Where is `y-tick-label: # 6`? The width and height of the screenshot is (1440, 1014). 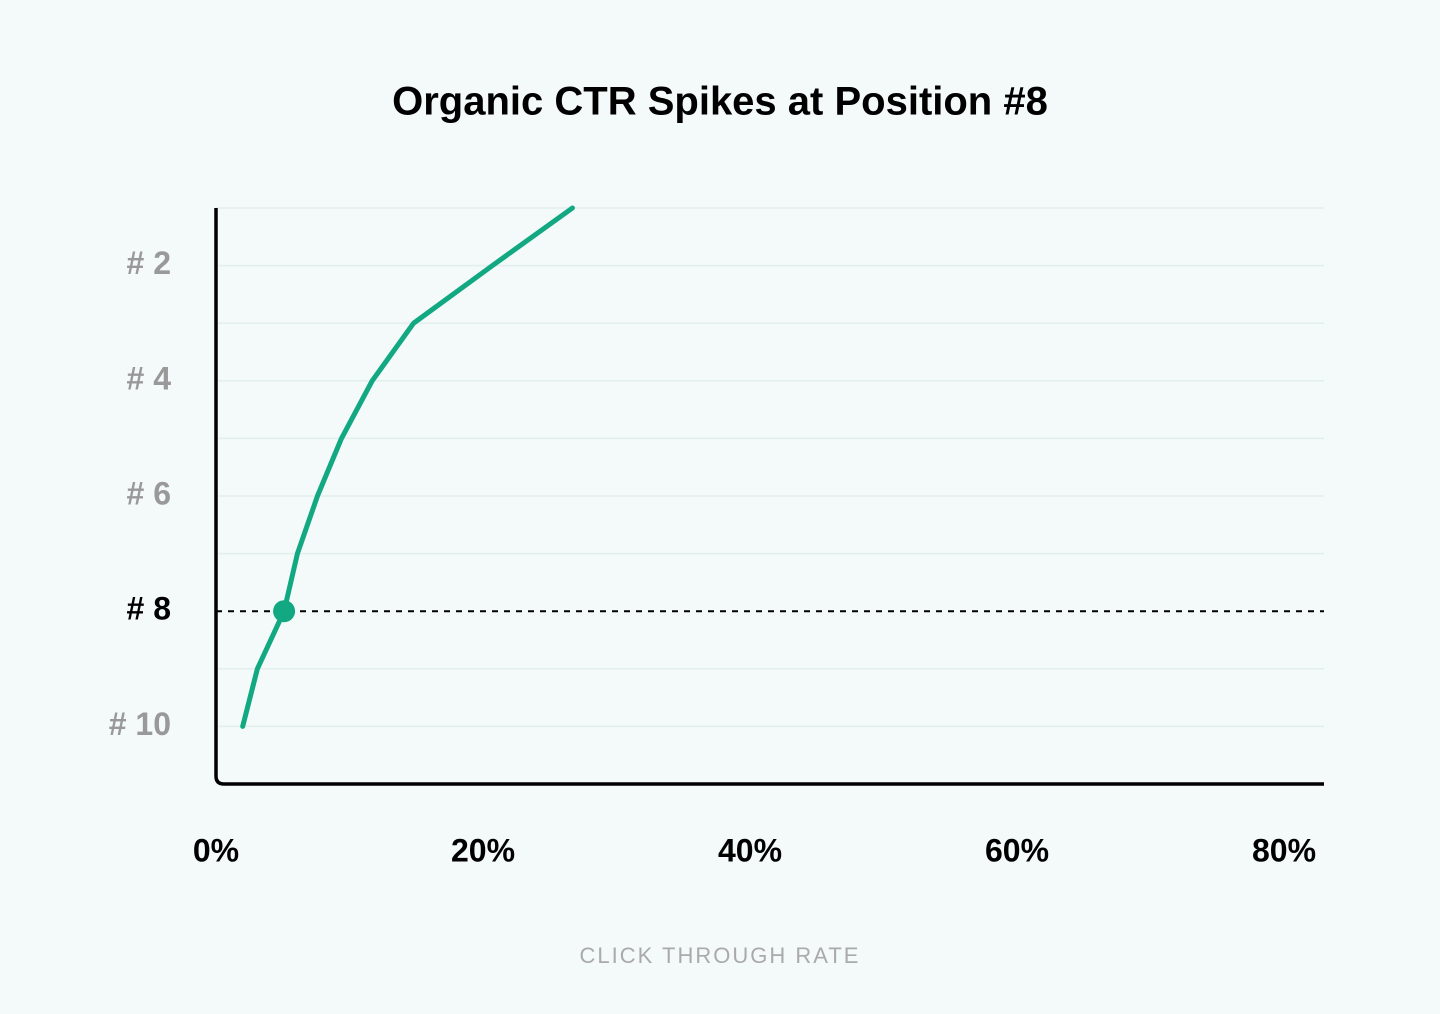 y-tick-label: # 6 is located at coordinates (149, 493).